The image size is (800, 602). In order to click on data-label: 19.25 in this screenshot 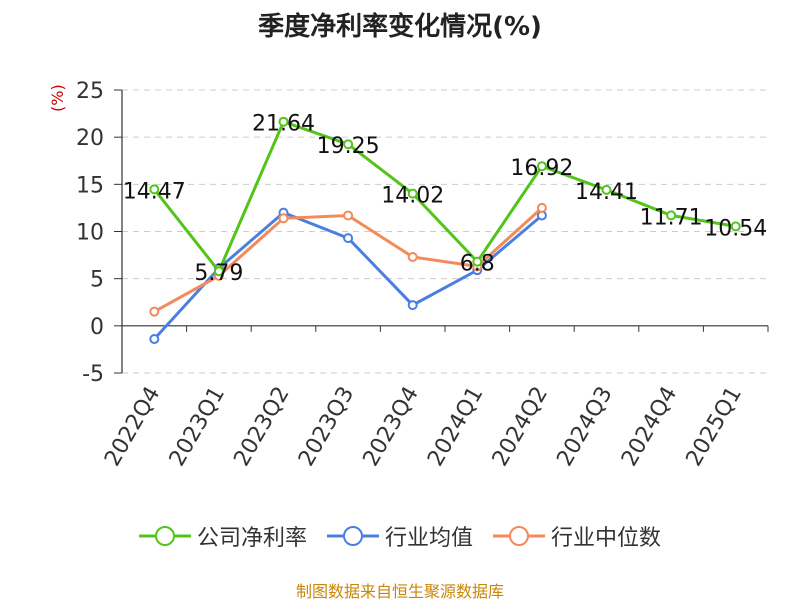, I will do `click(348, 146)`.